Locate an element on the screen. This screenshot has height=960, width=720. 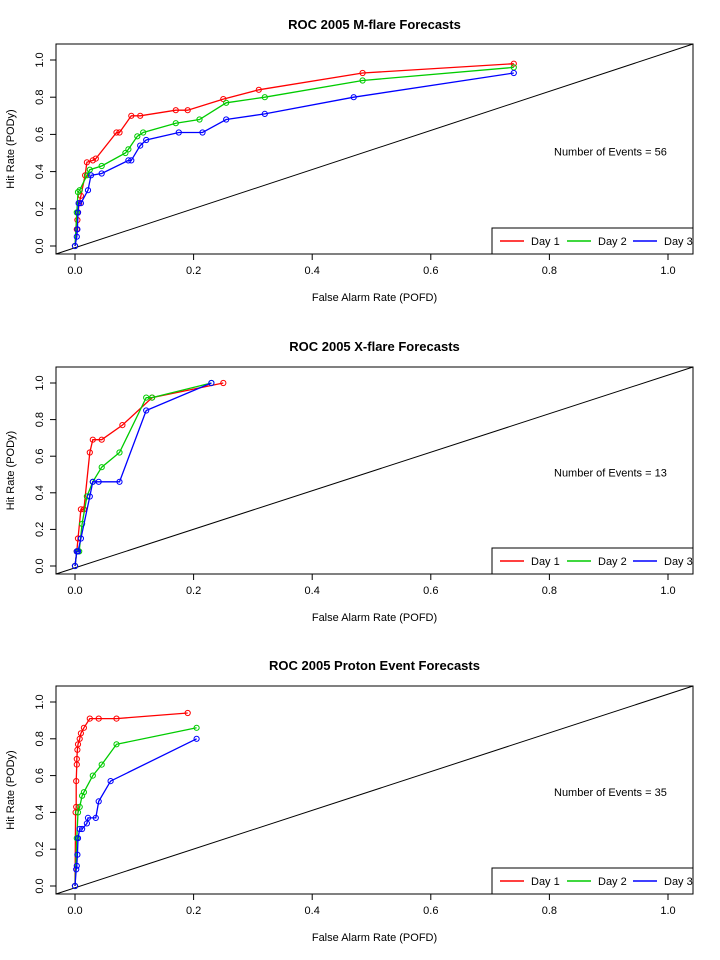
number-of-events-annotation: Number of Events = 35 is located at coordinates (610, 793).